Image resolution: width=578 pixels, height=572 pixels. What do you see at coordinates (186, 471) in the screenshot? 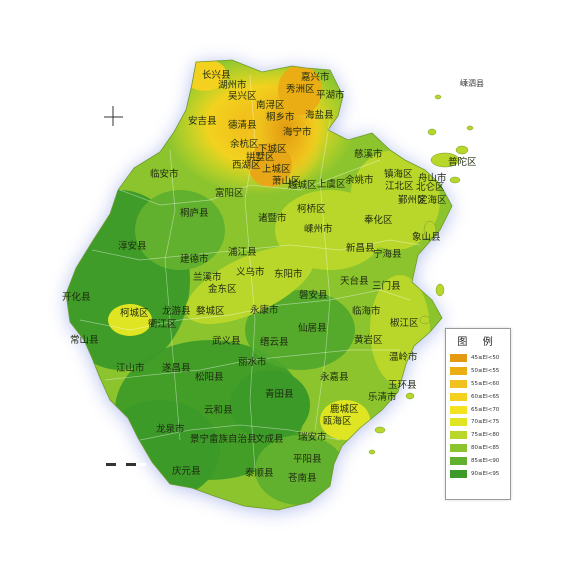
I see `place-label: 庆元县` at bounding box center [186, 471].